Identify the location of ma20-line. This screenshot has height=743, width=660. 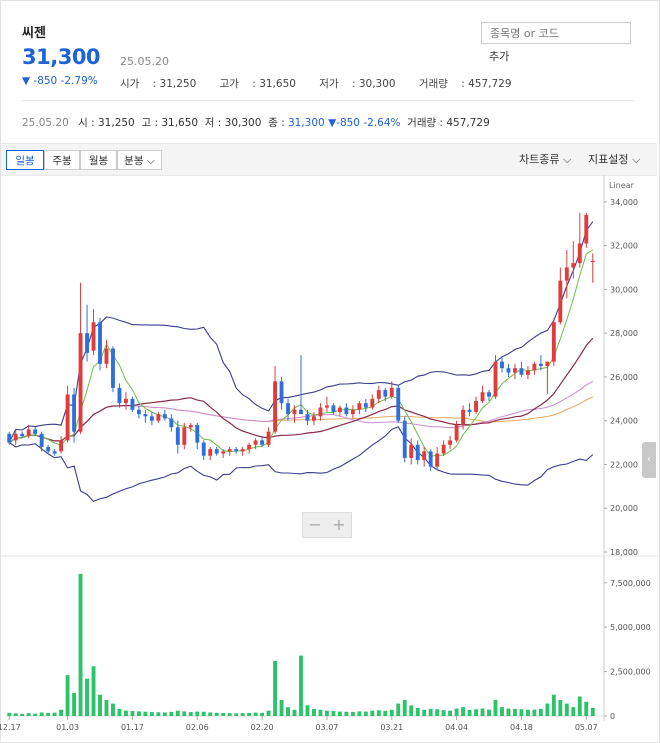
(301, 390).